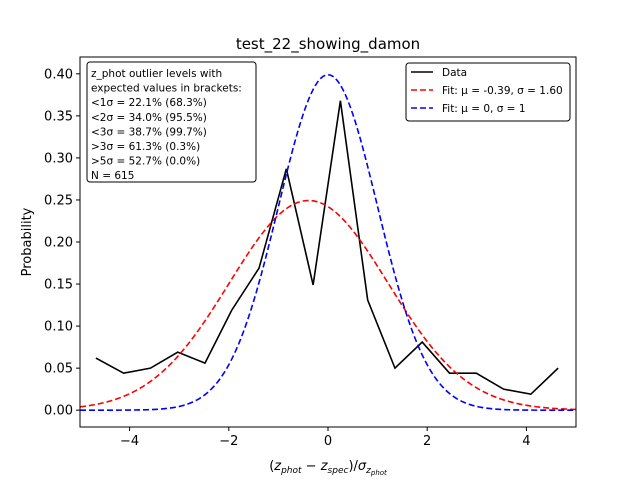  What do you see at coordinates (27, 241) in the screenshot?
I see `y-axis-label: Probability` at bounding box center [27, 241].